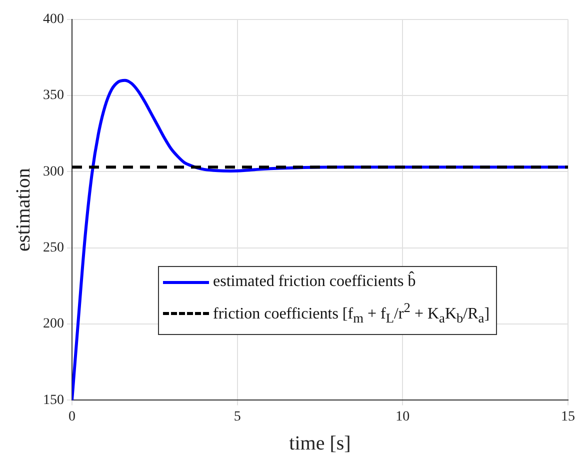 This screenshot has height=470, width=587. Describe the element at coordinates (53, 172) in the screenshot. I see `y-tick-label: 300` at that location.